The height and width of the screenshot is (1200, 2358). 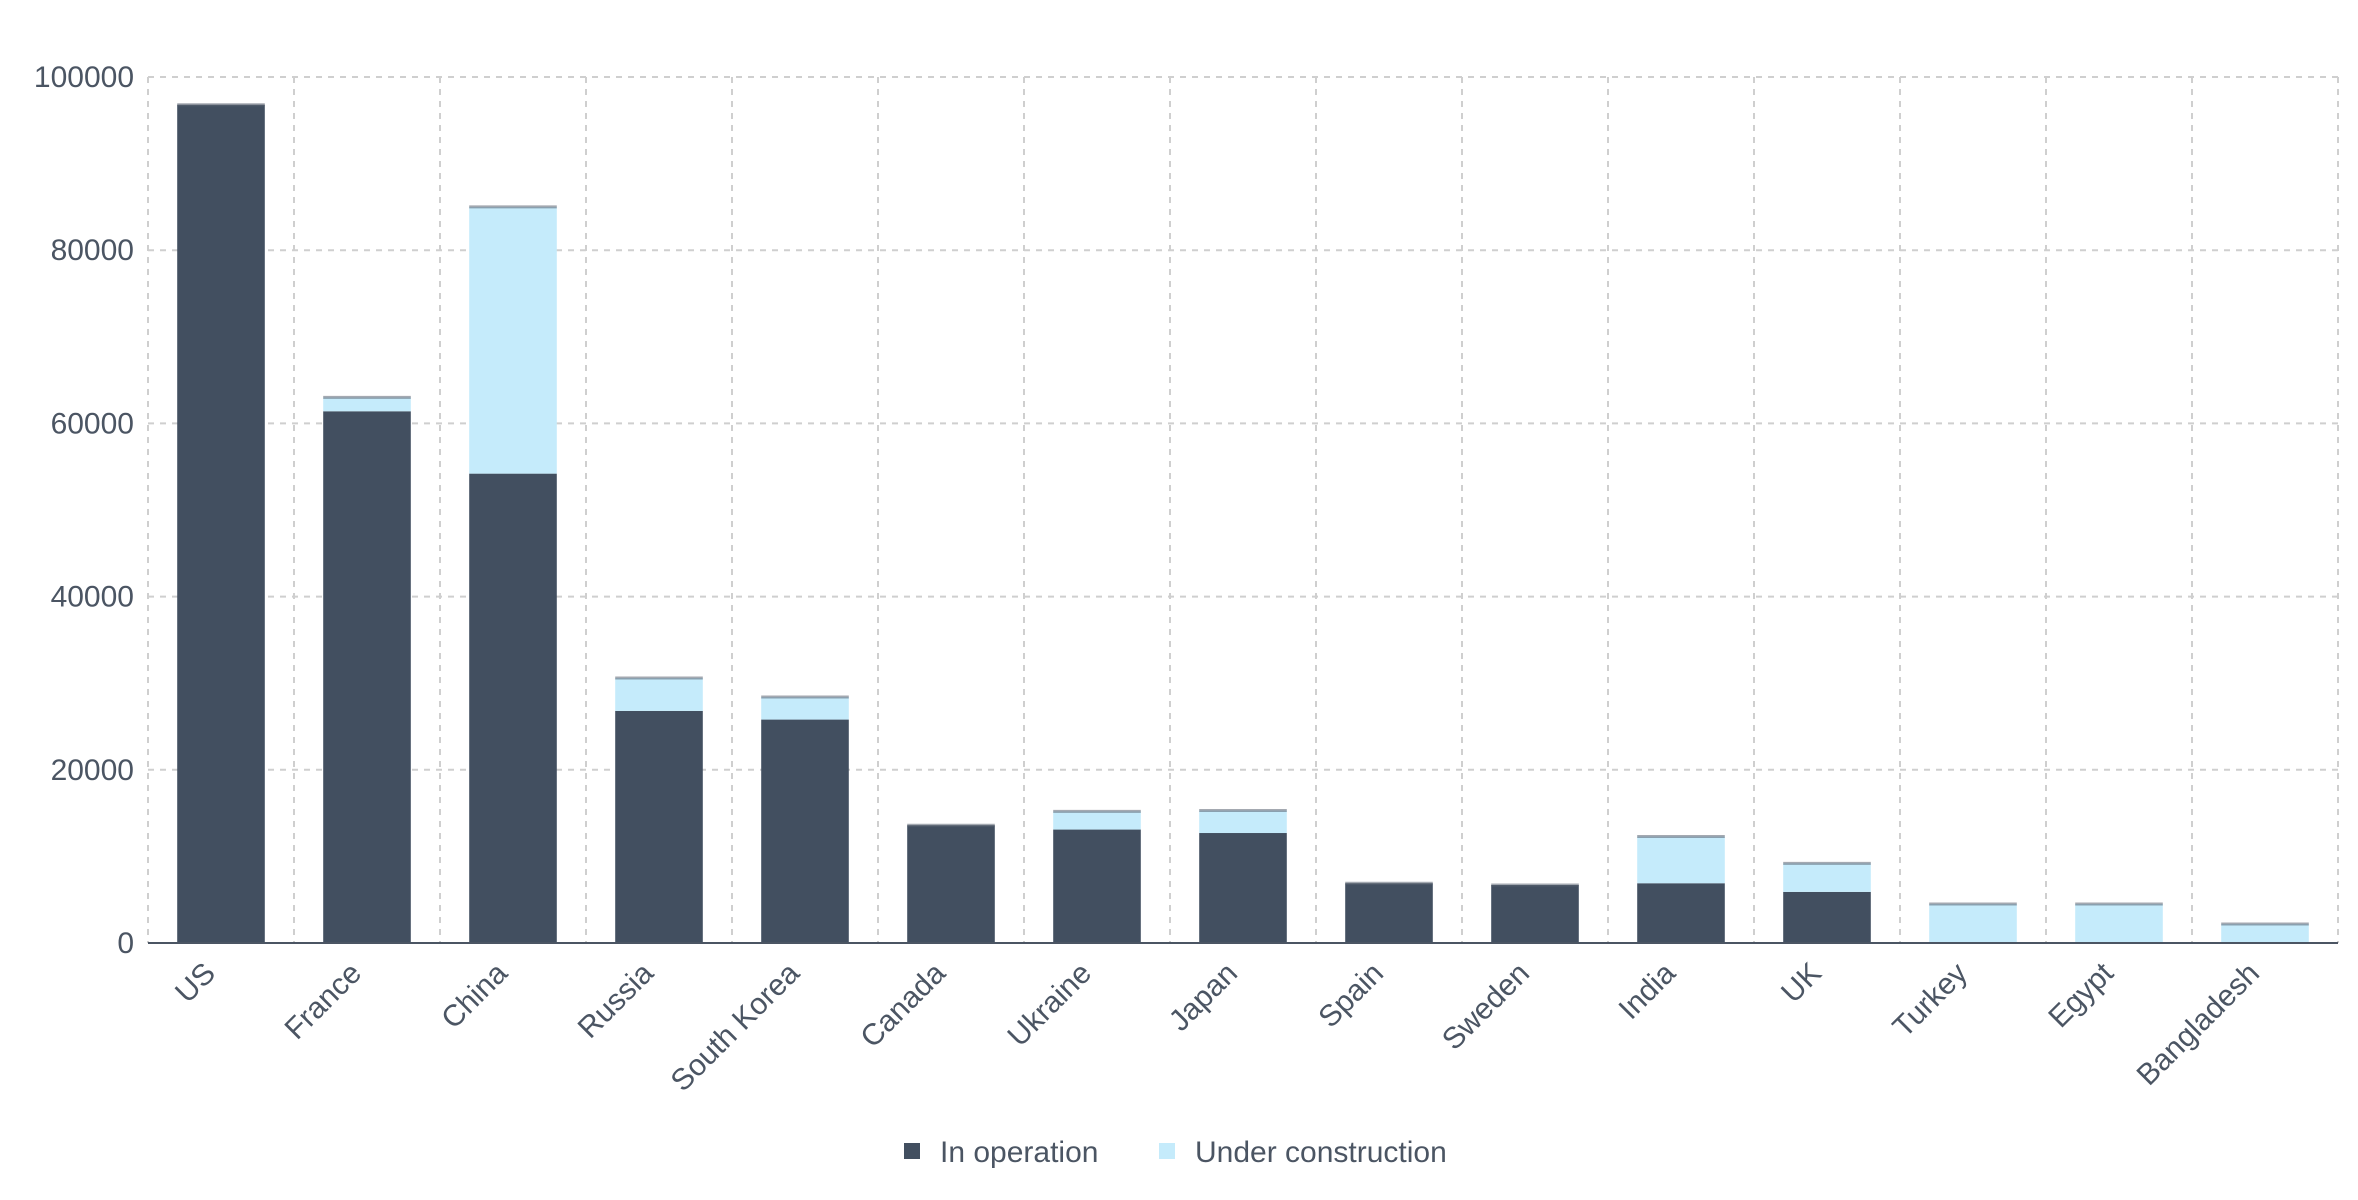 What do you see at coordinates (1203, 997) in the screenshot?
I see `x-tick-label-japan: Japan` at bounding box center [1203, 997].